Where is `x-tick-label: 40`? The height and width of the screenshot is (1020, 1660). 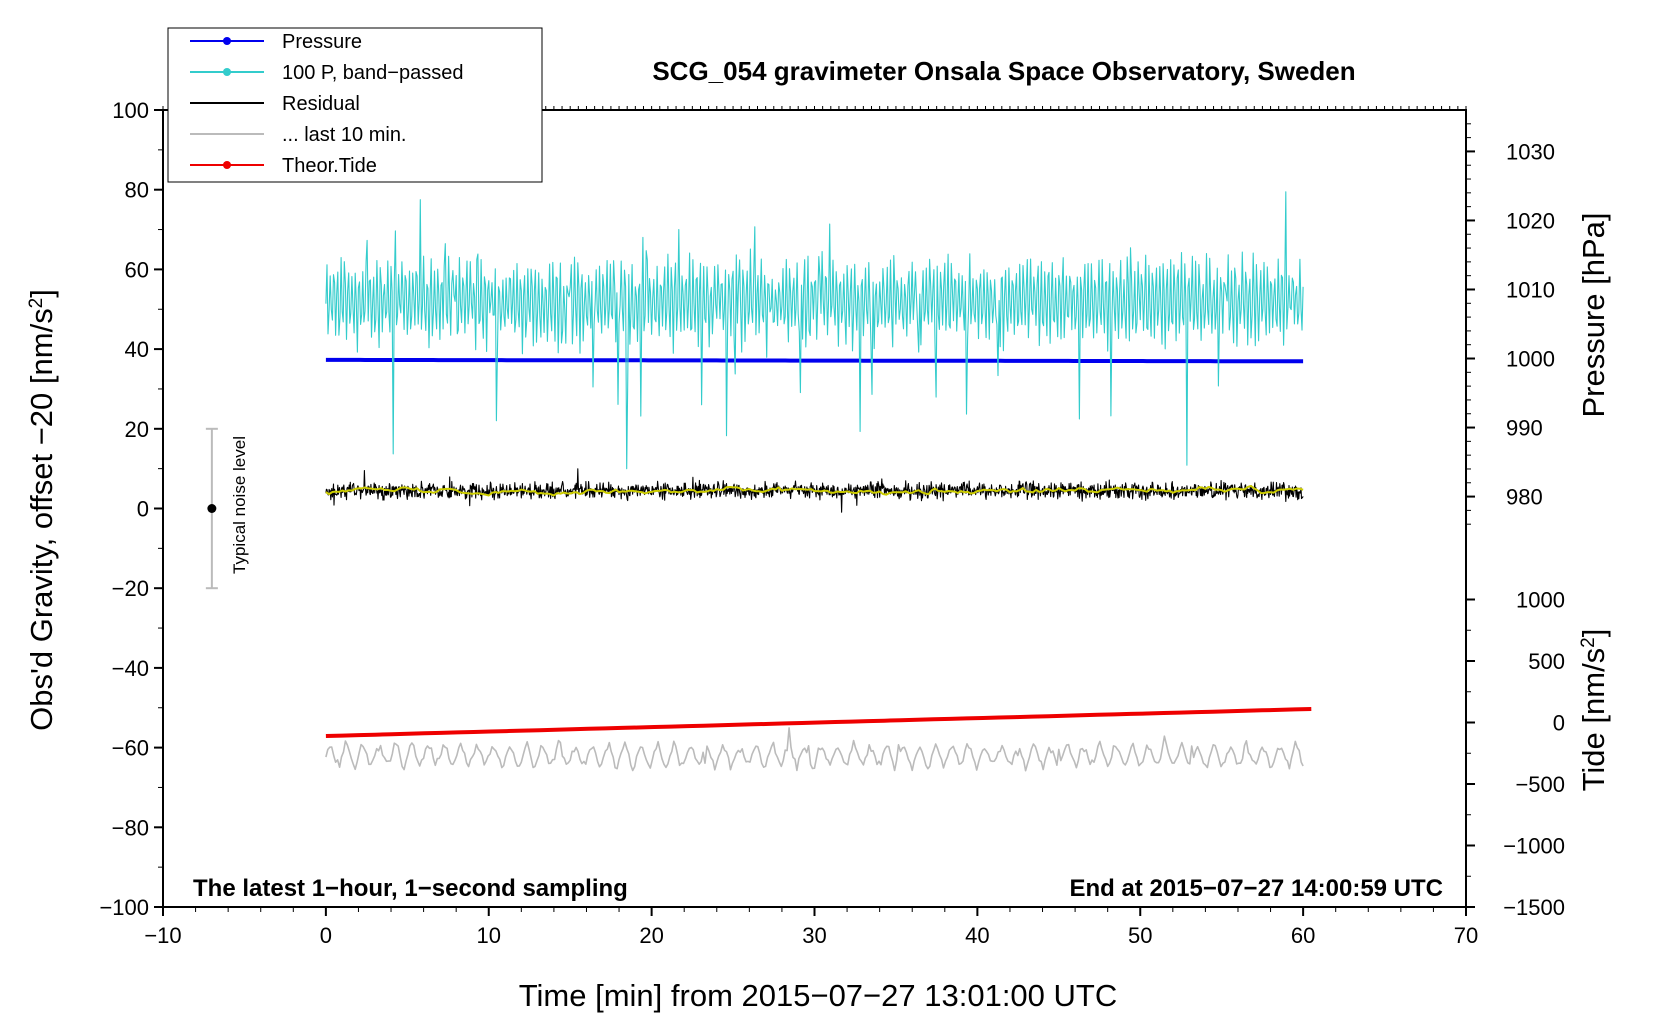
x-tick-label: 40 is located at coordinates (977, 935).